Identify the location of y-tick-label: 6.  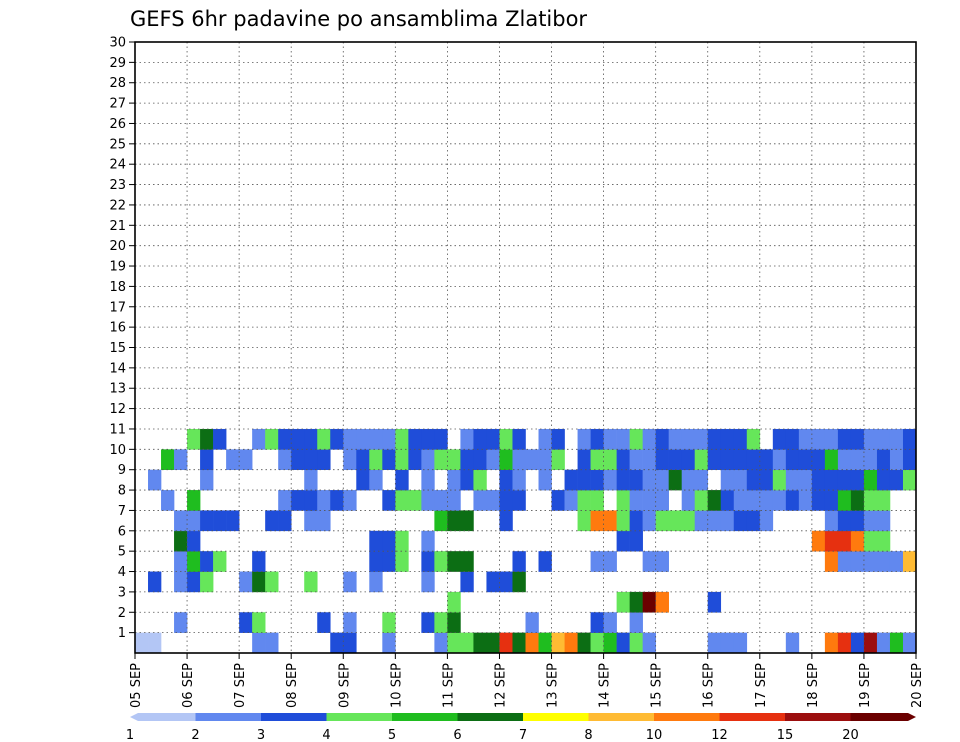
(122, 531).